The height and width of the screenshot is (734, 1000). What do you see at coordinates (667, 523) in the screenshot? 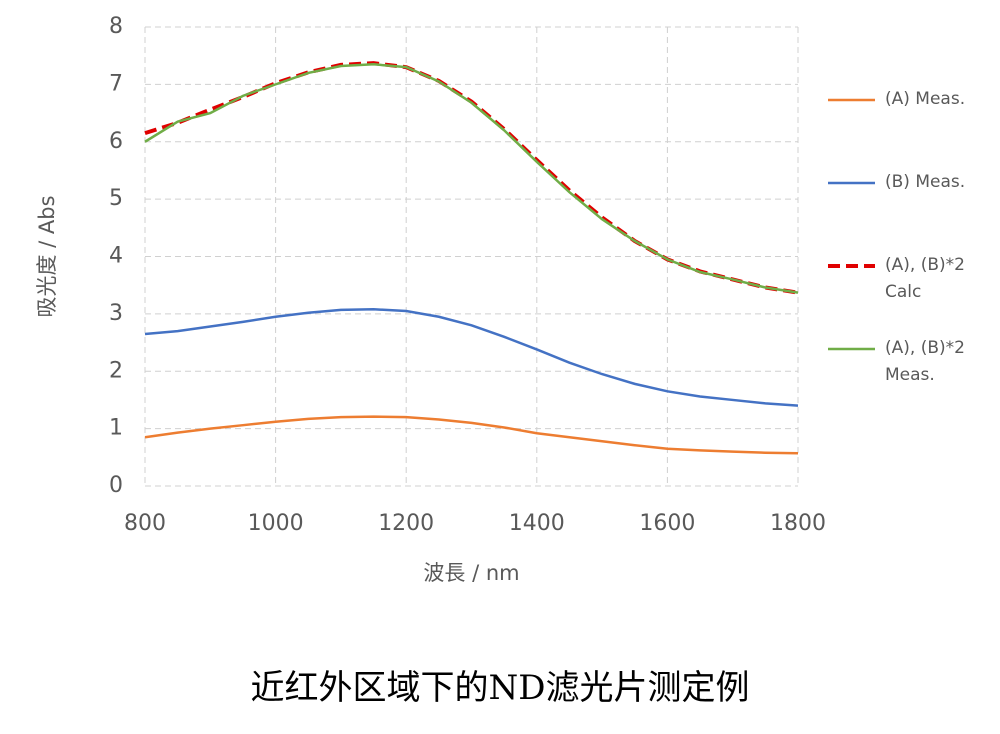
I see `x-tick-label: 1600` at bounding box center [667, 523].